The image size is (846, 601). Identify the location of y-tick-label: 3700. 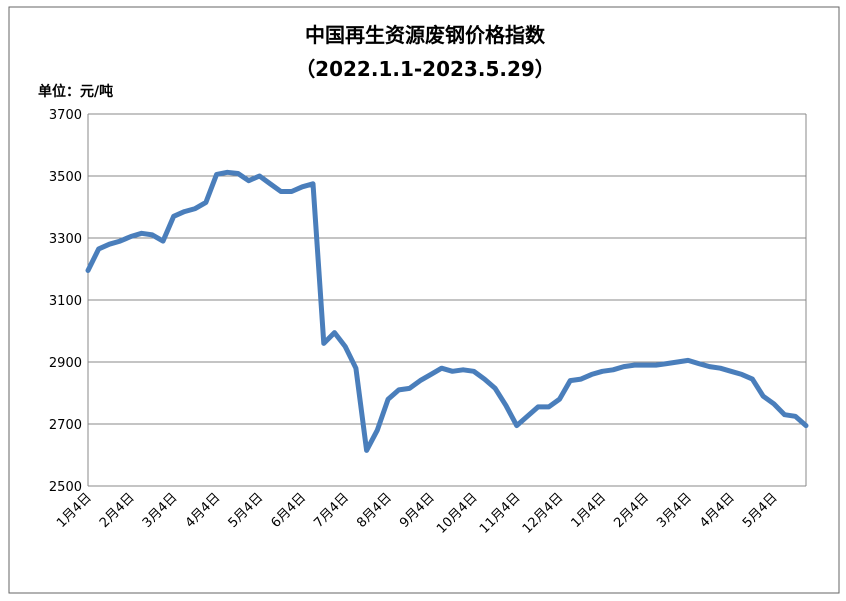
(65, 115).